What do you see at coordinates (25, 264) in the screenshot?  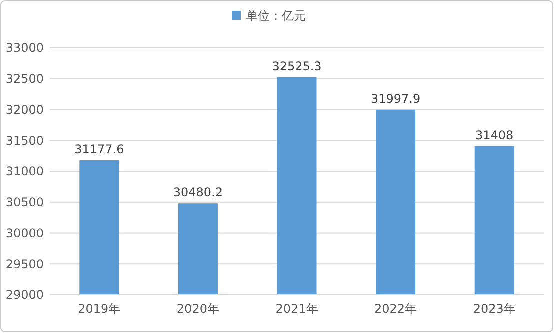 I see `y-tick-label: 29500` at bounding box center [25, 264].